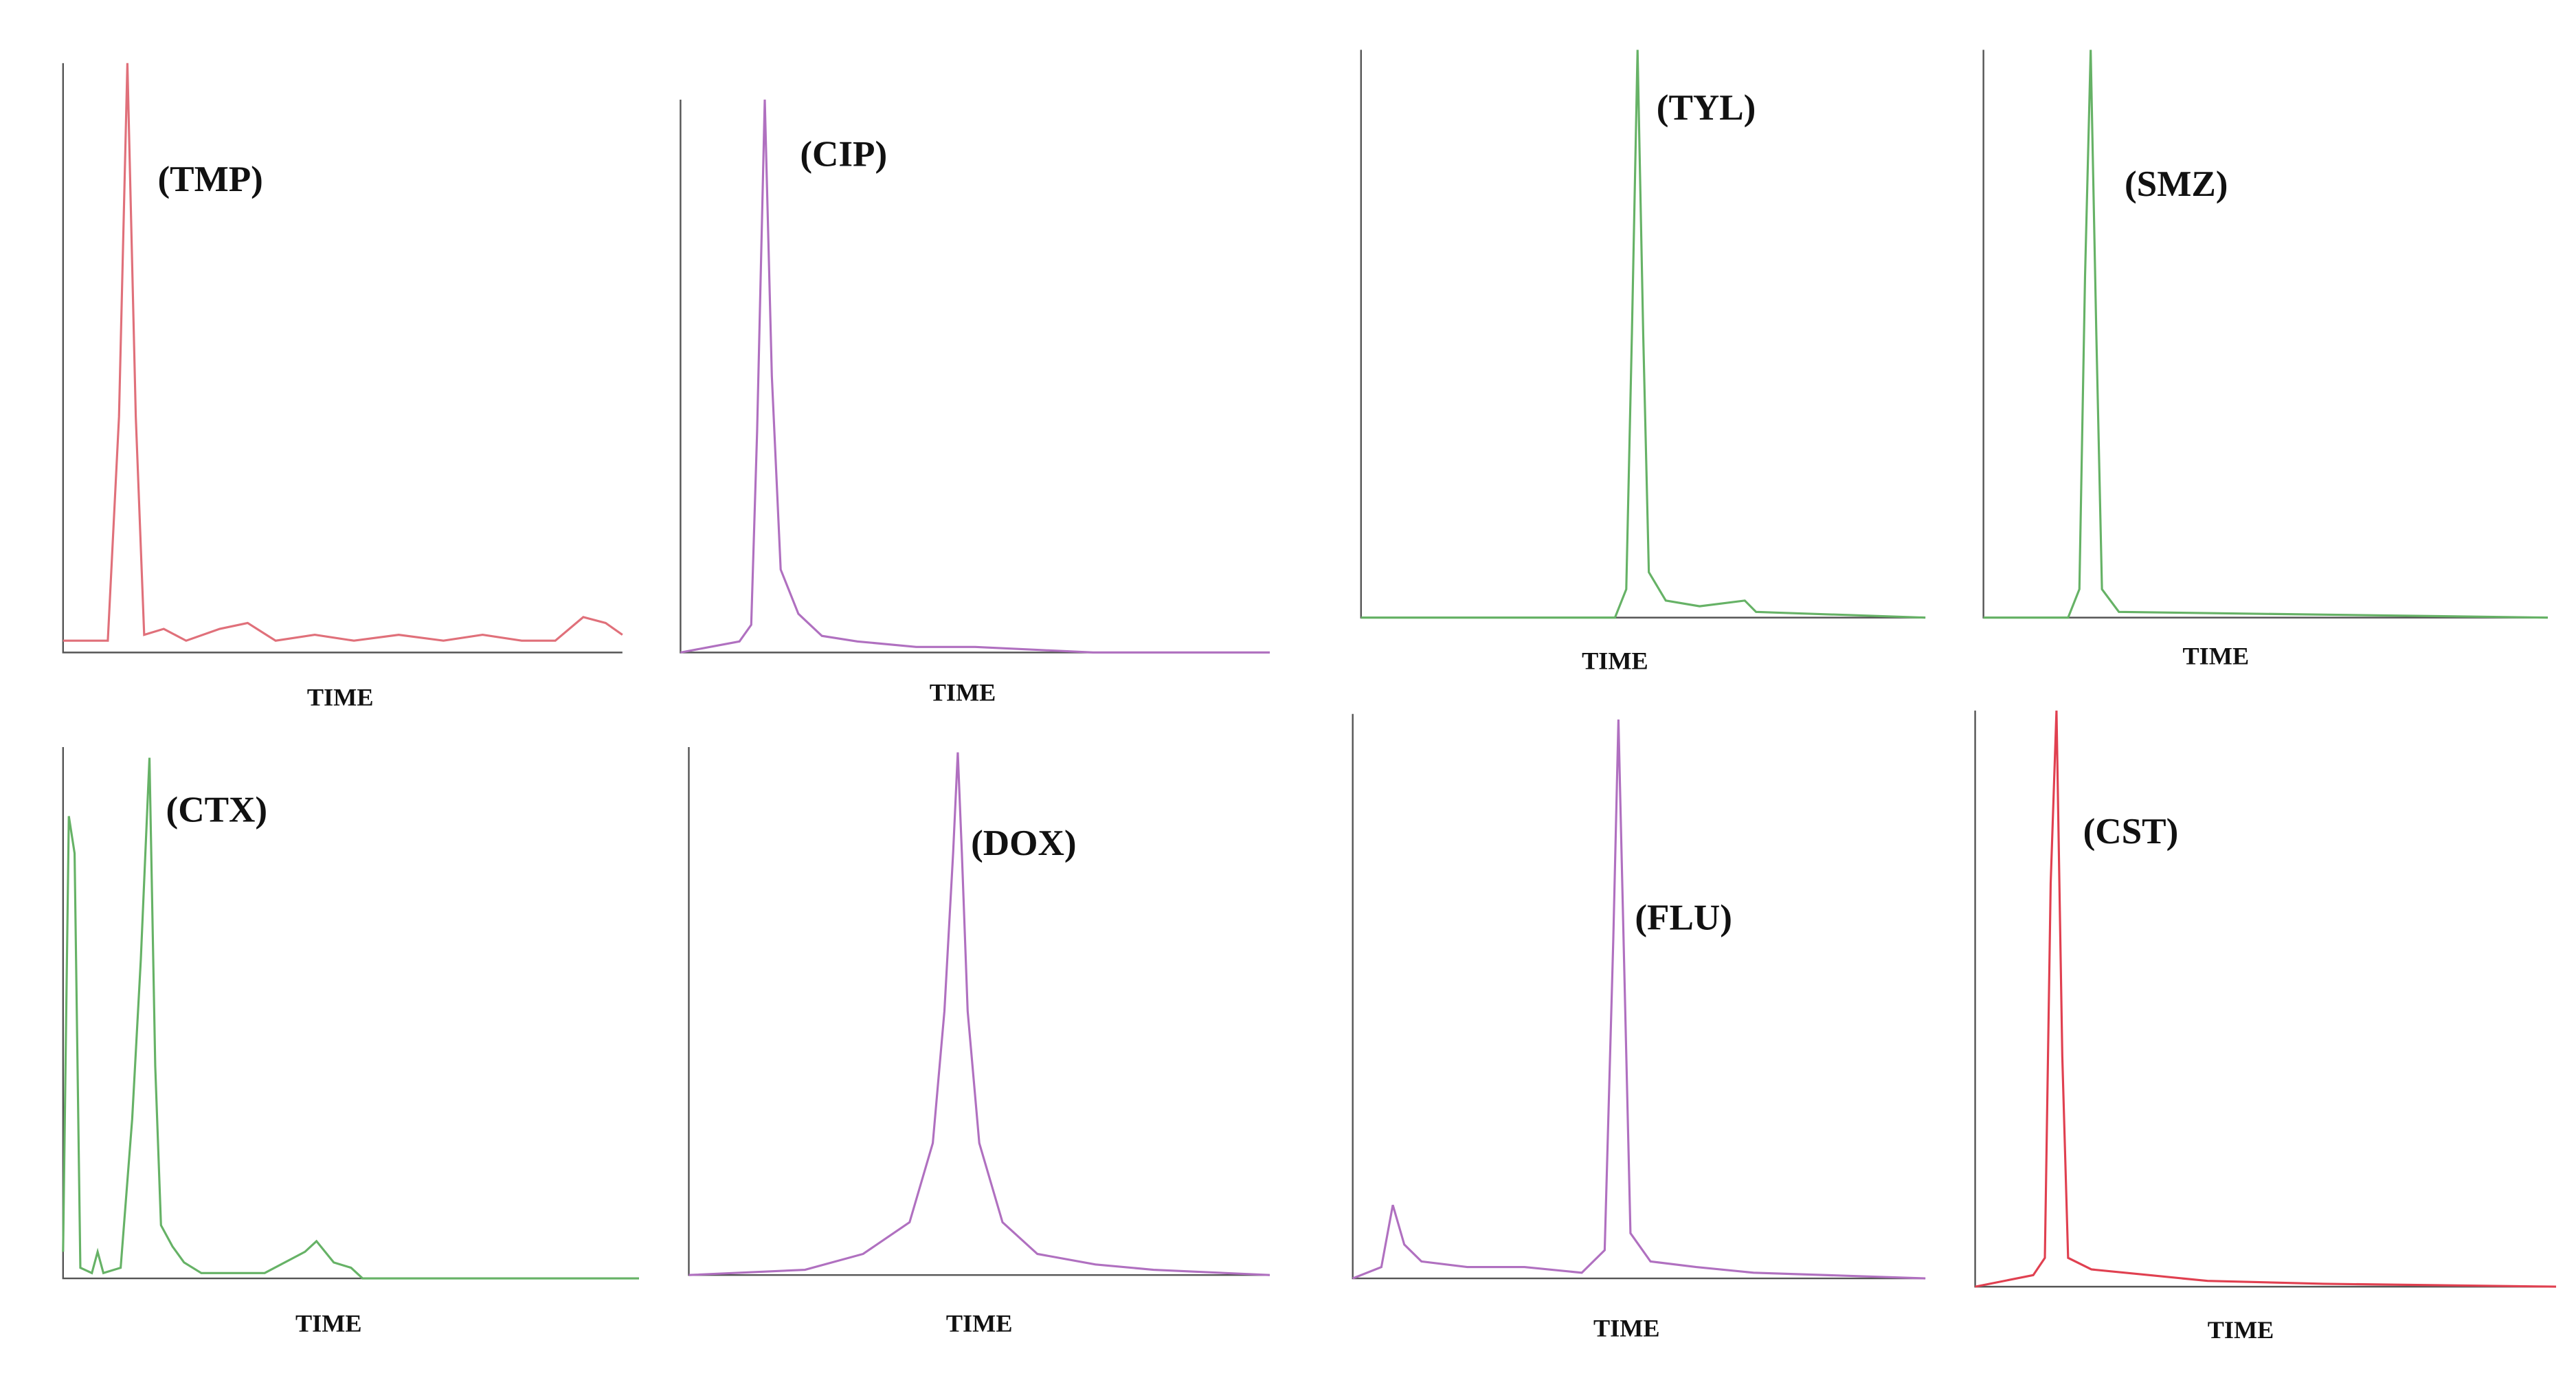 This screenshot has width=2576, height=1378. What do you see at coordinates (1683, 918) in the screenshot?
I see `chart-title: (FLU)` at bounding box center [1683, 918].